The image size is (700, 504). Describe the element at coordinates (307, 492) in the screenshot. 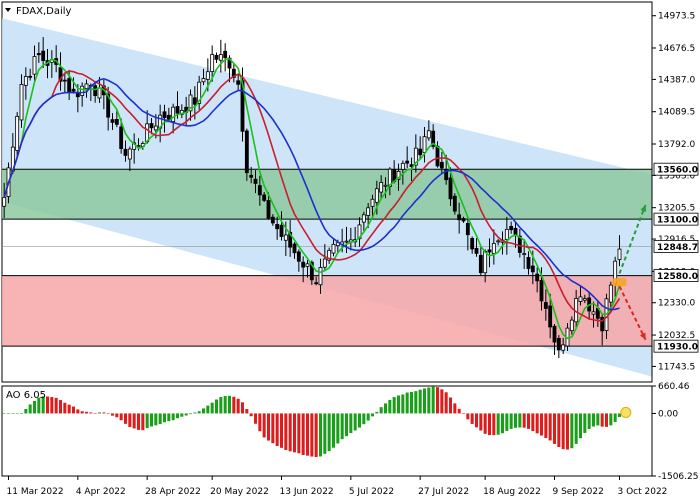

I see `x-tick-label: 13 Jun 2022` at that location.